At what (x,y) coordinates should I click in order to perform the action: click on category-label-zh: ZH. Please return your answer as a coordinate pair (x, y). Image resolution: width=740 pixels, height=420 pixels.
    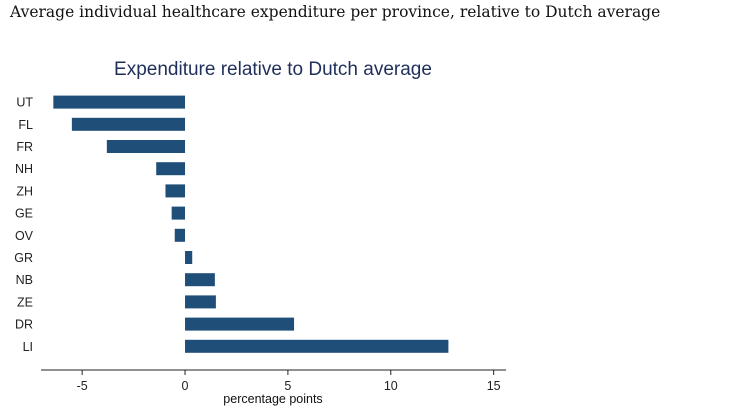
    Looking at the image, I should click on (24, 191).